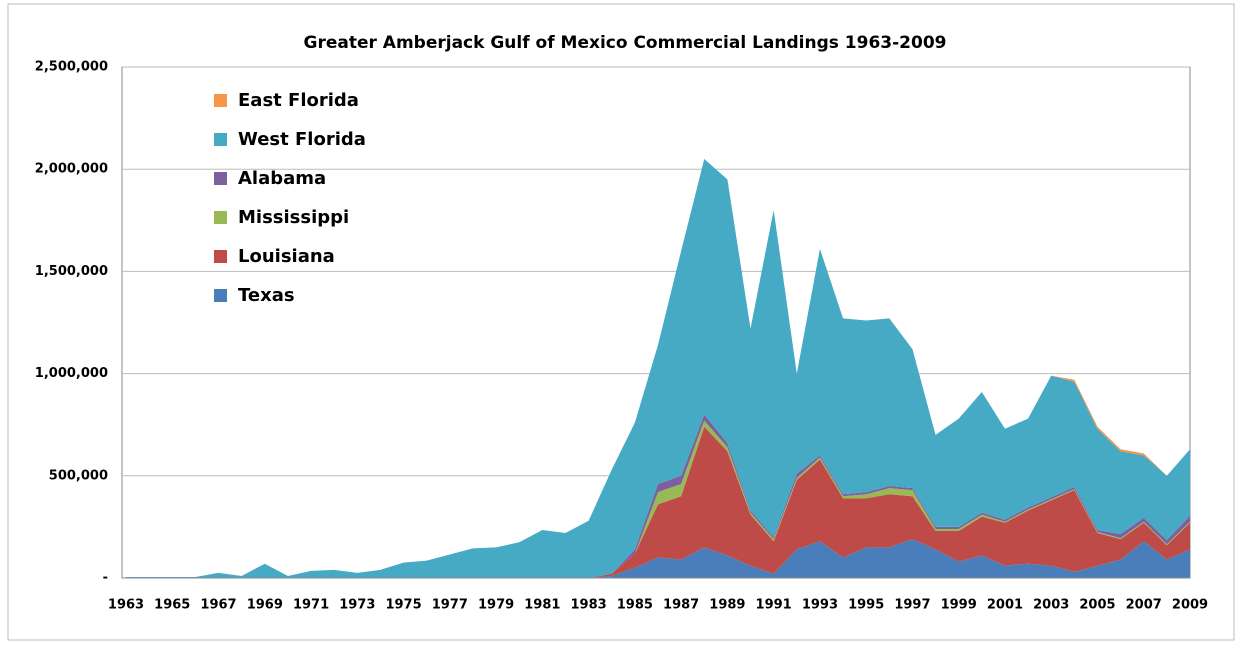 This screenshot has width=1238, height=650. What do you see at coordinates (912, 605) in the screenshot?
I see `x-tick-label: 1997` at bounding box center [912, 605].